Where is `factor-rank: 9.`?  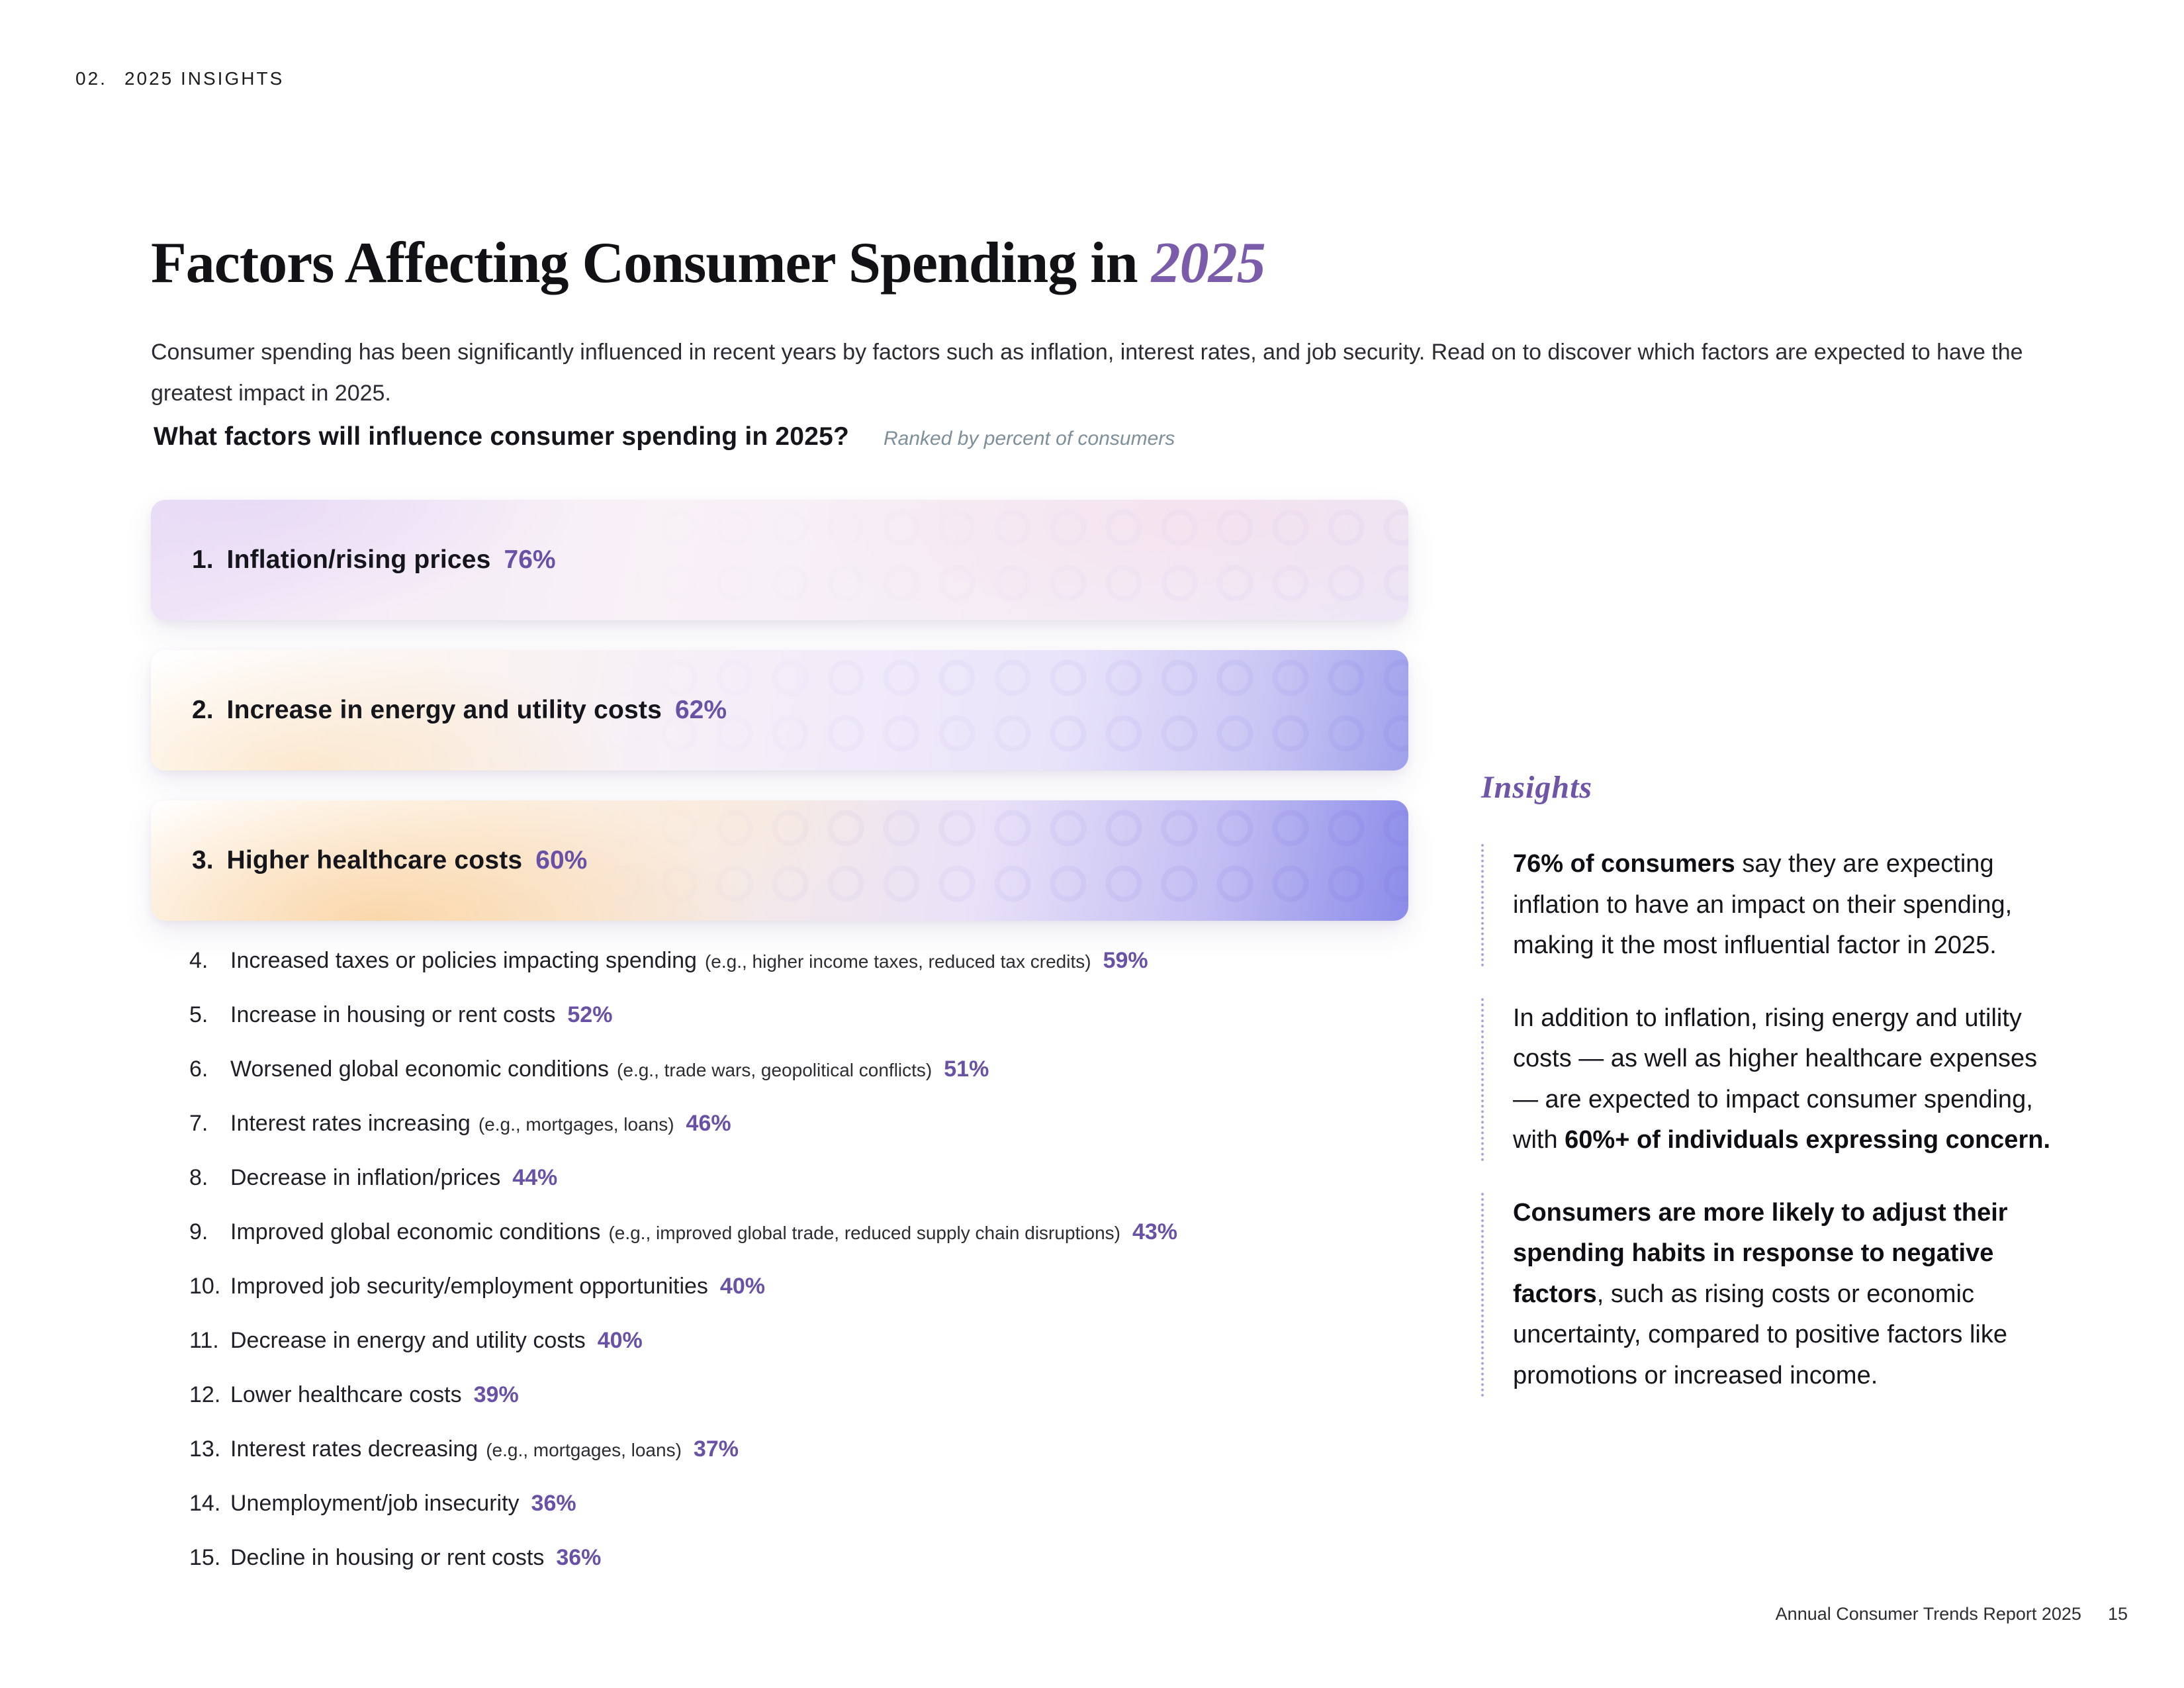
factor-rank: 9. is located at coordinates (198, 1231).